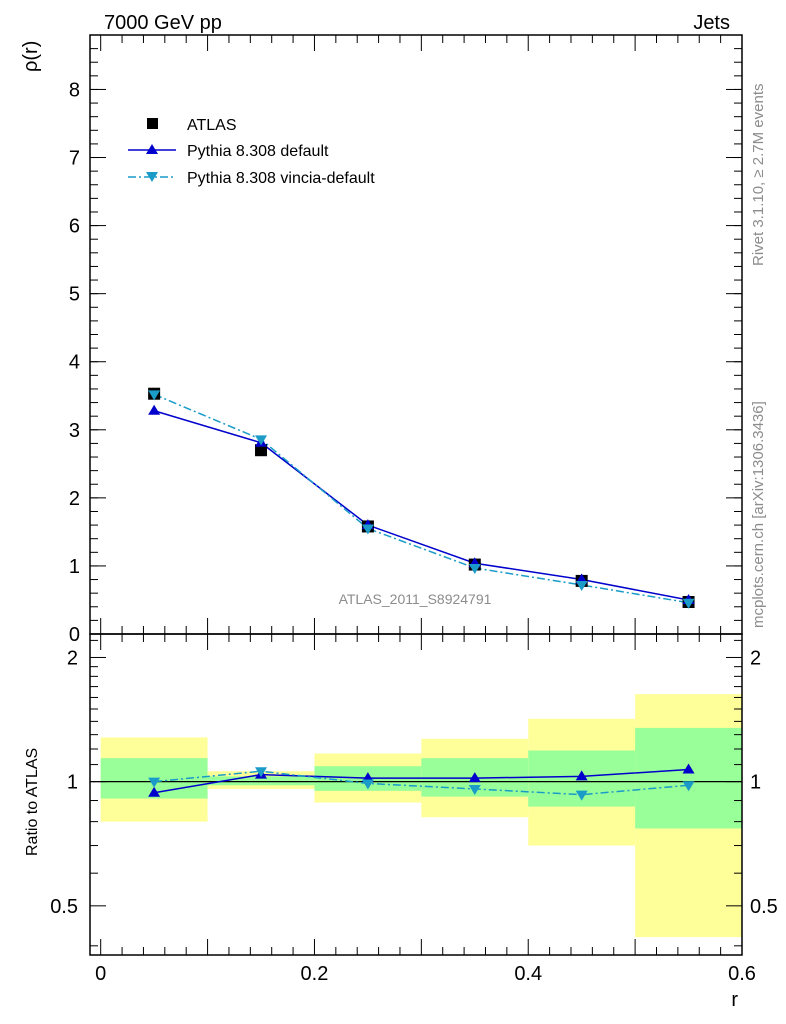 This screenshot has height=1024, width=786. I want to click on legend-label-atlas: ATLAS, so click(212, 125).